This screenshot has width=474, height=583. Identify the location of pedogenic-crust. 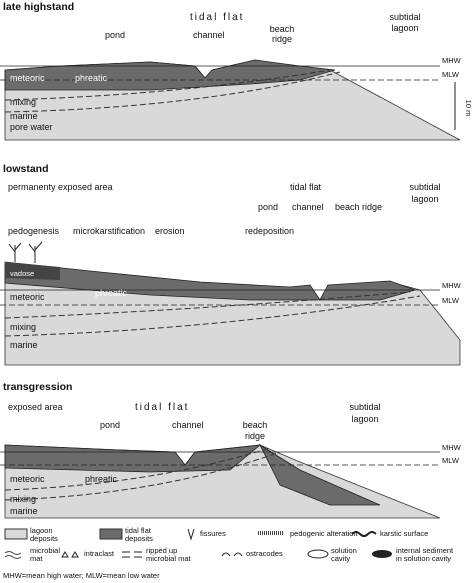
(32, 271).